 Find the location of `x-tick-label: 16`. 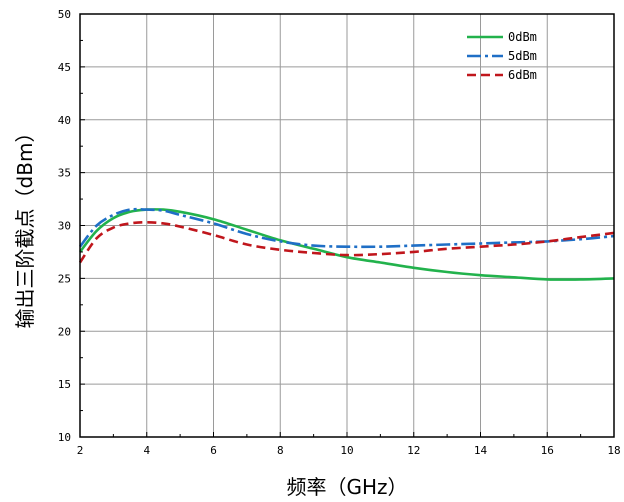

x-tick-label: 16 is located at coordinates (547, 450).